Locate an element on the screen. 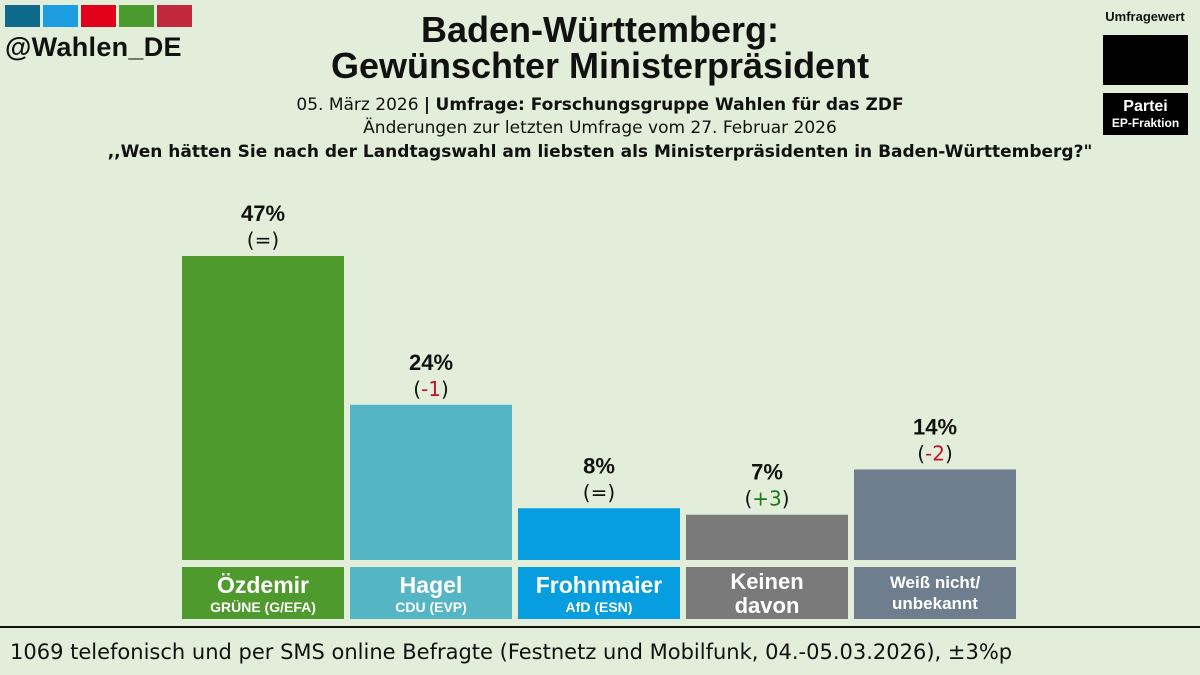 This screenshot has height=675, width=1200. logo-squares is located at coordinates (98, 16).